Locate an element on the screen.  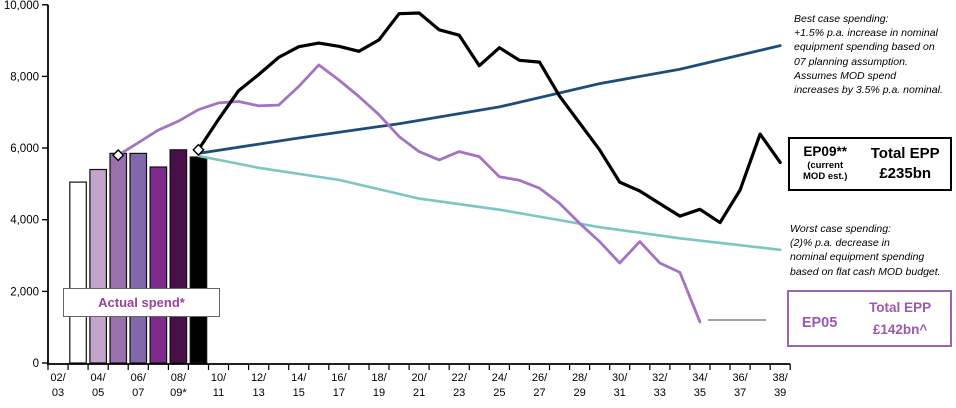
ep05-legend-box: EP05 Total EPP £142bn^ is located at coordinates (869, 318).